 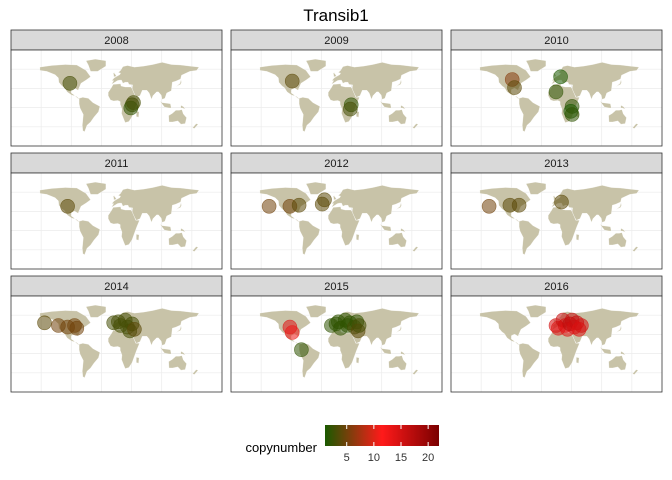 I want to click on facet-panel-2015: 2015, so click(x=336, y=334).